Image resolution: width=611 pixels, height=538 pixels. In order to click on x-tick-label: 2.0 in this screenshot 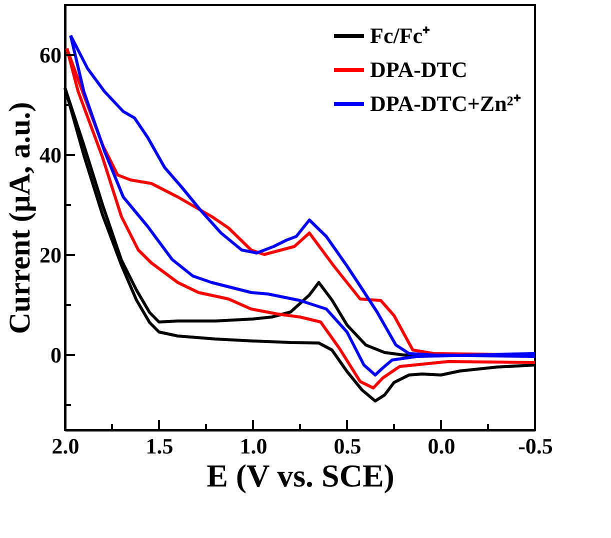, I will do `click(66, 446)`.